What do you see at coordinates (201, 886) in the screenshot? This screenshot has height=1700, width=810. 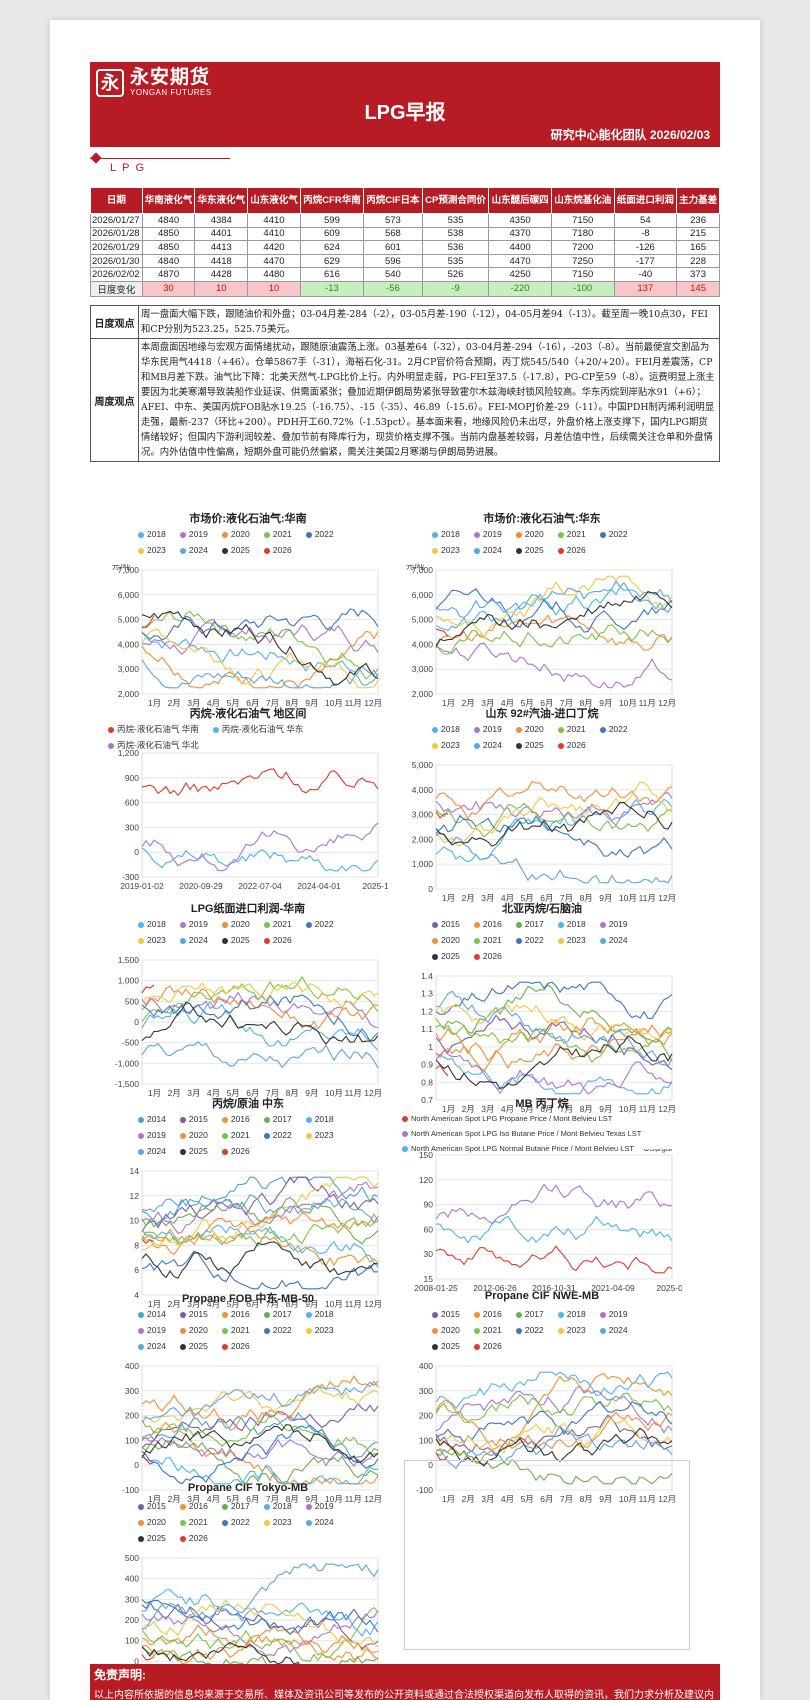 I see `x-tick-label: 2020-09-29` at bounding box center [201, 886].